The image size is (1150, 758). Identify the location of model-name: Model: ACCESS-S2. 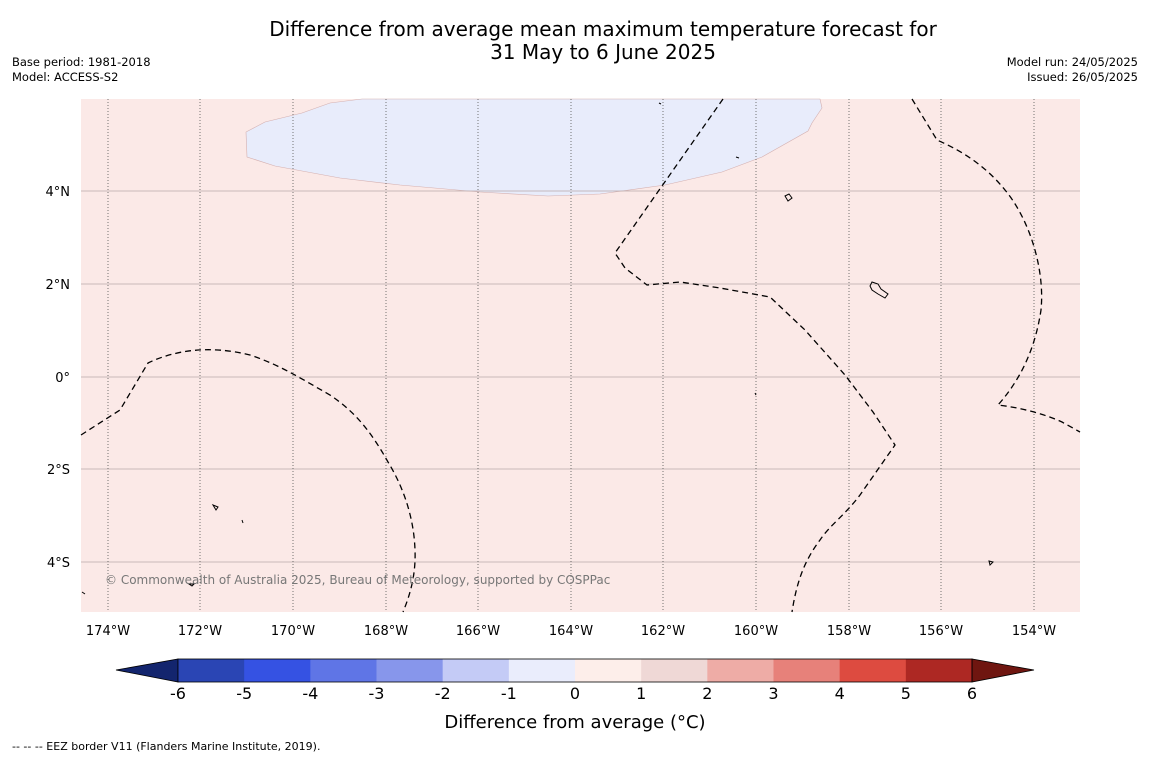
(65, 77).